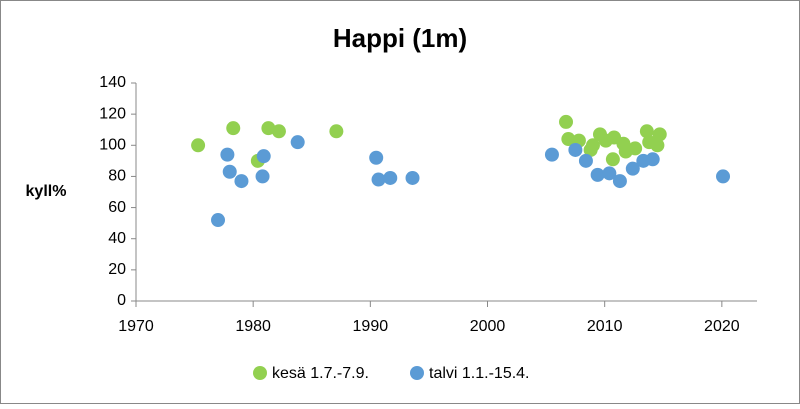  Describe the element at coordinates (112, 145) in the screenshot. I see `y-tick-label: 100` at that location.